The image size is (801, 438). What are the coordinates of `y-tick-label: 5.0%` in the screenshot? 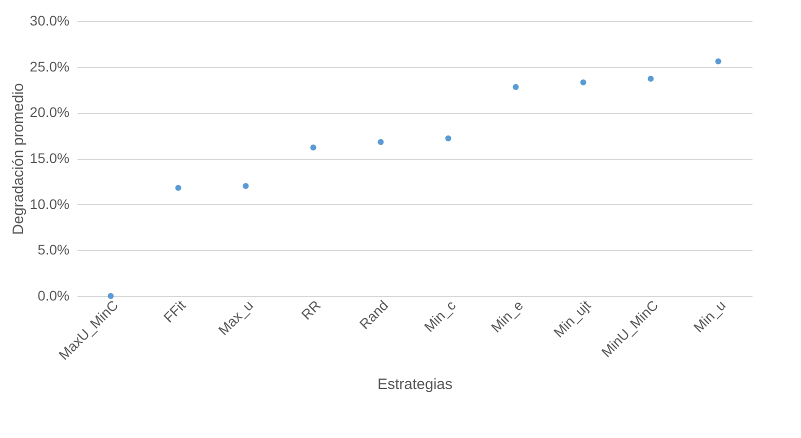 It's located at (54, 250).